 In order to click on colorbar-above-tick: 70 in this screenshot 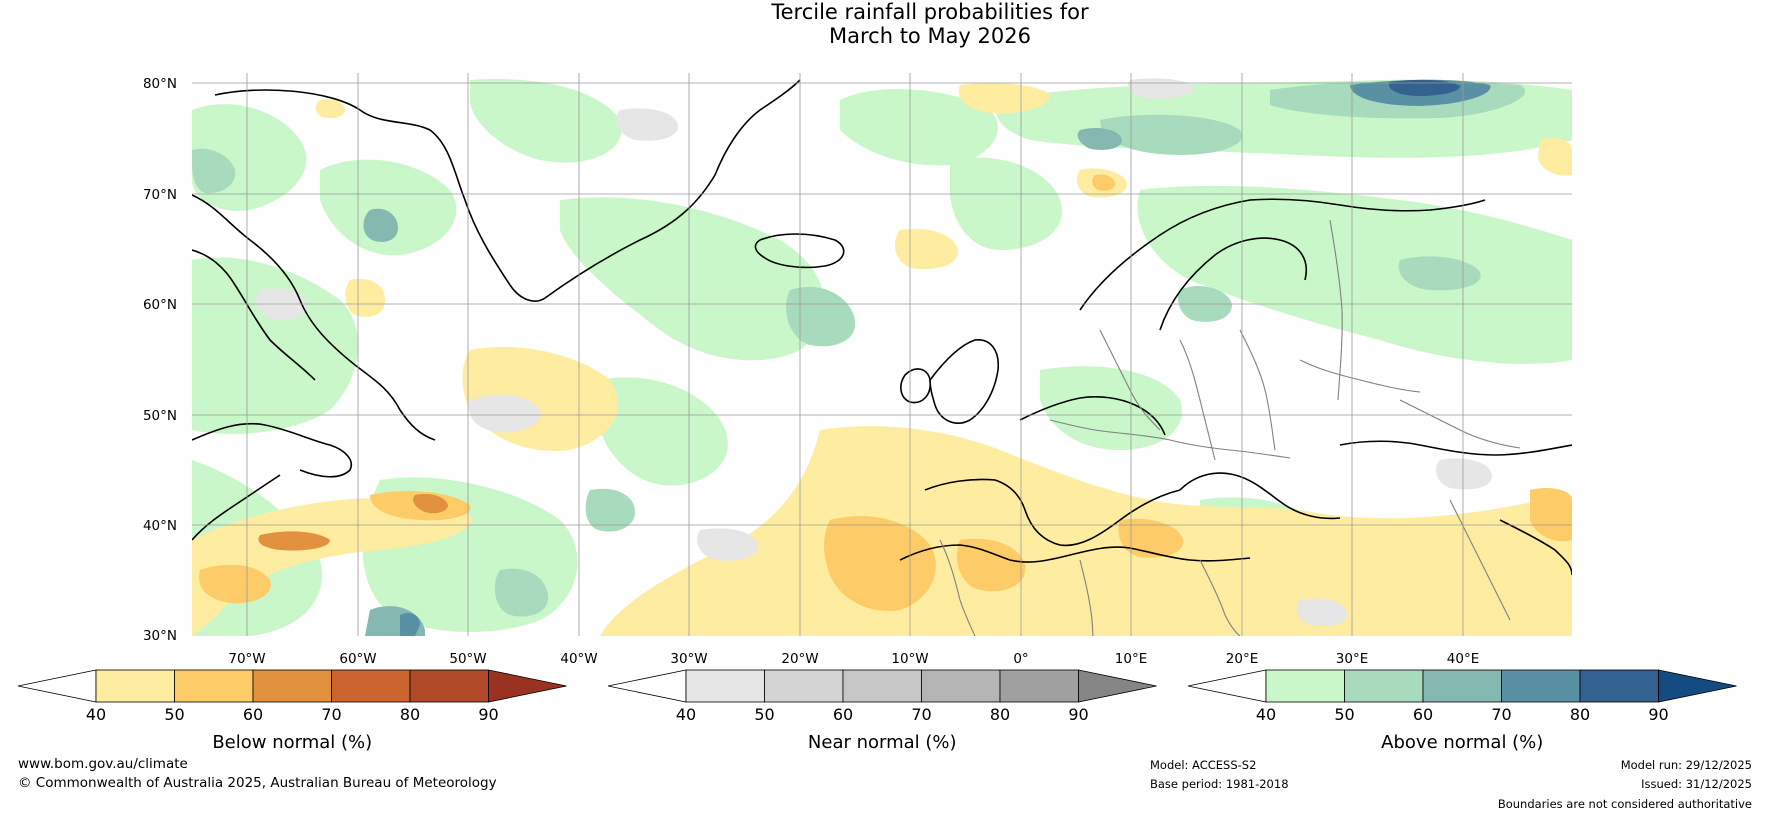, I will do `click(1501, 714)`.